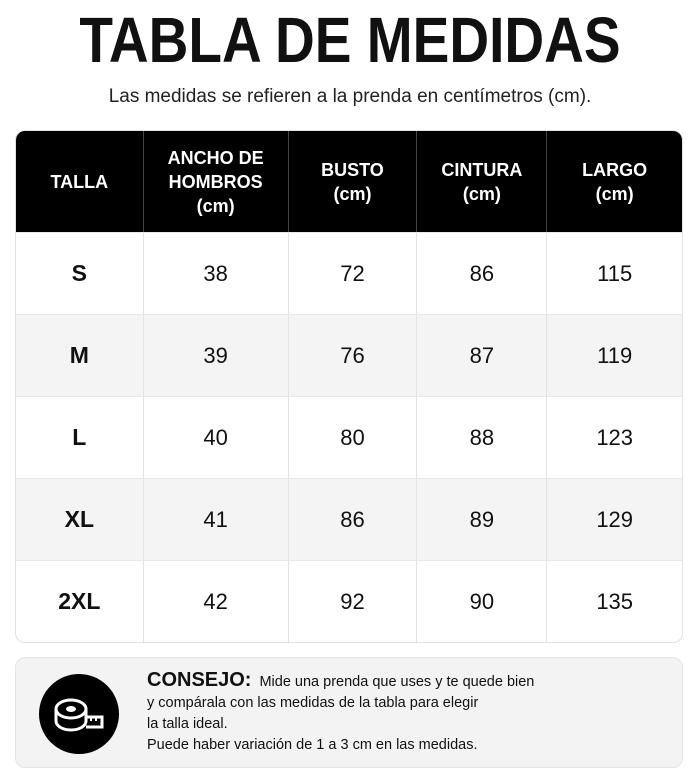  What do you see at coordinates (353, 601) in the screenshot?
I see `value-cell: 92` at bounding box center [353, 601].